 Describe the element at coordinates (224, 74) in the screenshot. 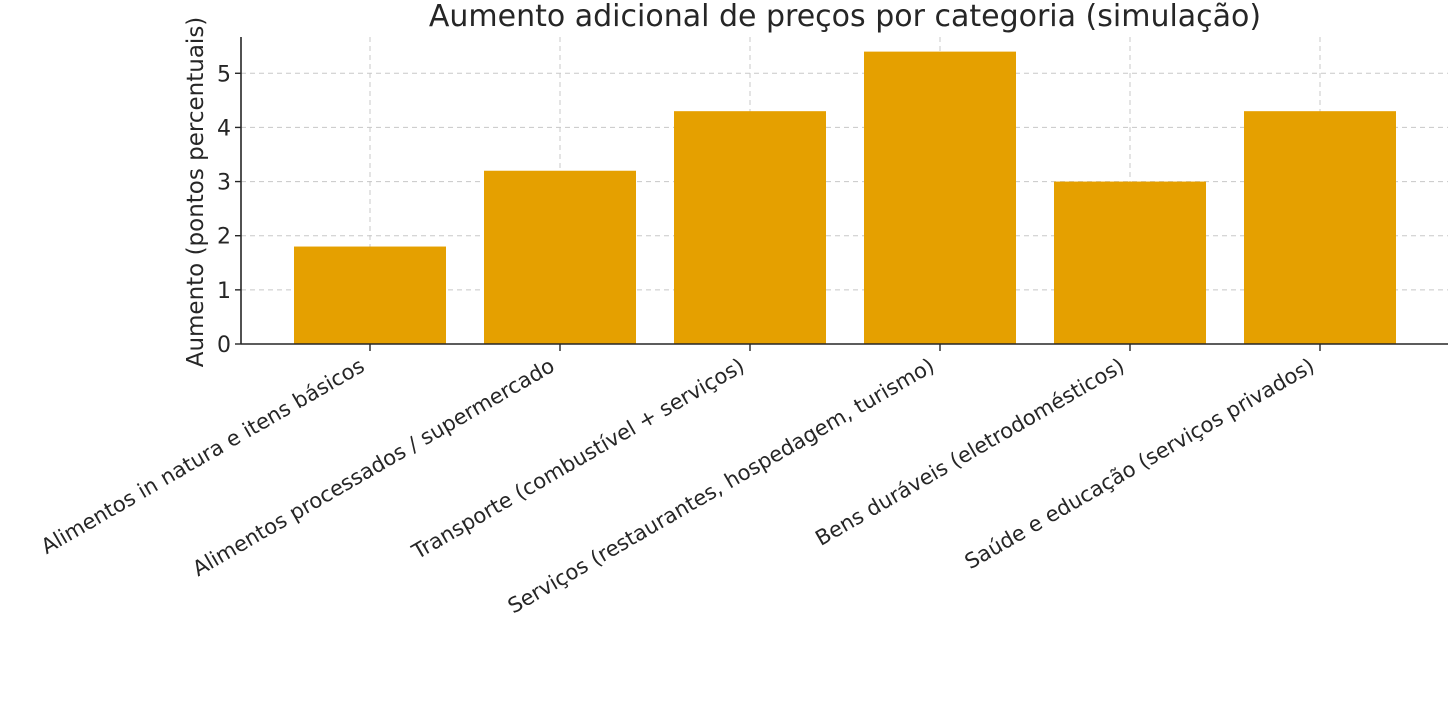

I see `y-tick-label: 5` at that location.